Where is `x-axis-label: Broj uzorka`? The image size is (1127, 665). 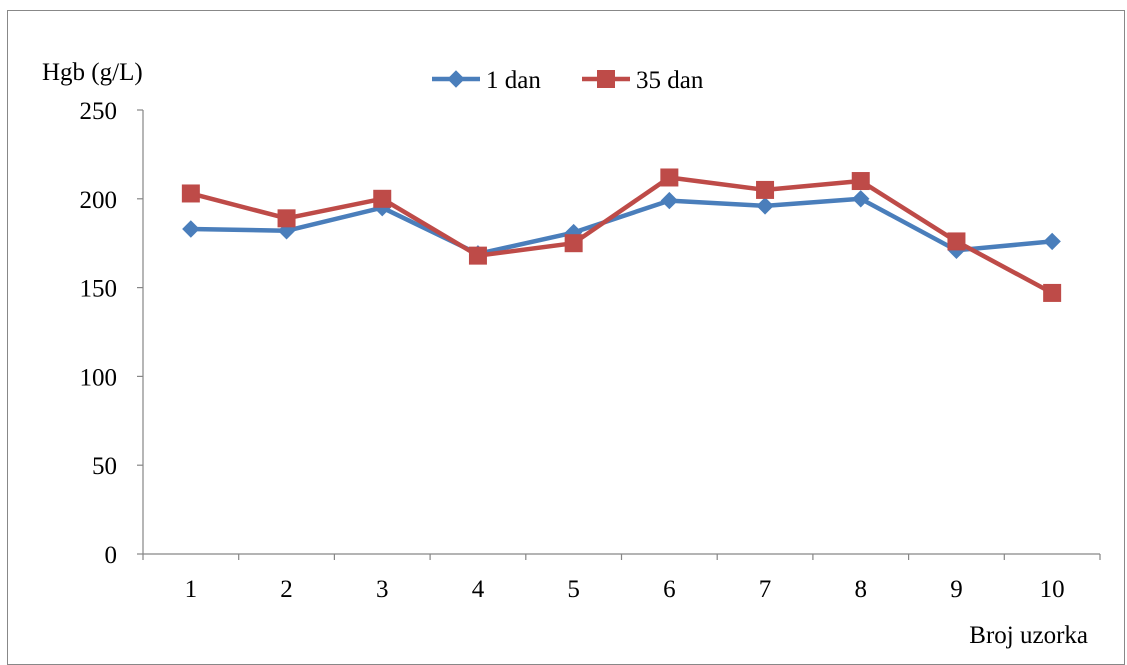 x-axis-label: Broj uzorka is located at coordinates (1028, 635).